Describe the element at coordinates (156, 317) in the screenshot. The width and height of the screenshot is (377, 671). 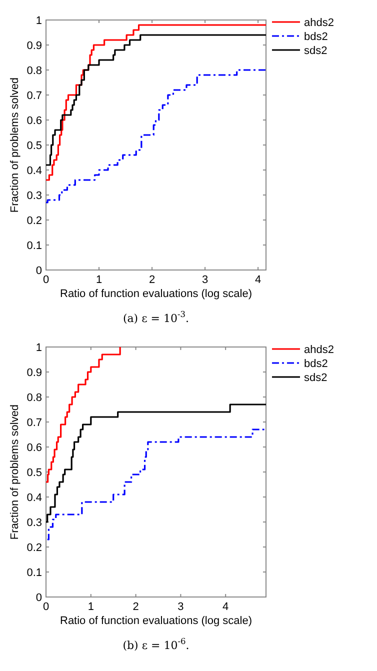
I see `text: (a) ε = 10$^{-3}$.` at that location.